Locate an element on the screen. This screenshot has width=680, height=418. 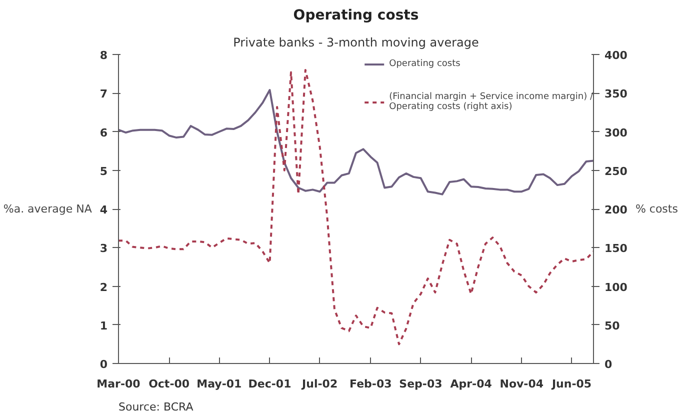
y-tick-label: 4 is located at coordinates (104, 210).